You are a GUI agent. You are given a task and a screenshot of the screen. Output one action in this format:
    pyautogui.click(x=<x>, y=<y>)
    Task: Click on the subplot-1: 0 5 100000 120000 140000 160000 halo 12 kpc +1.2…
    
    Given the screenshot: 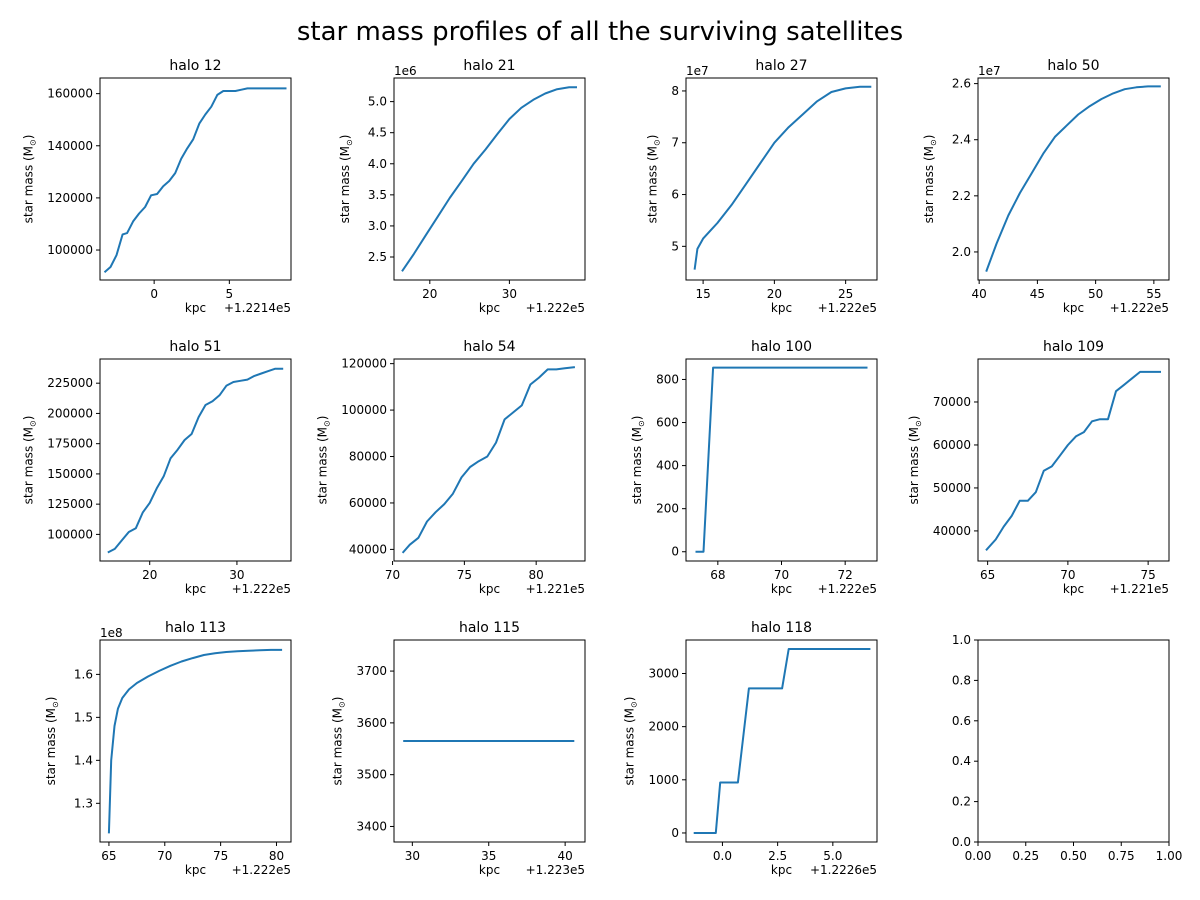 What is the action you would take?
    pyautogui.click(x=156, y=186)
    